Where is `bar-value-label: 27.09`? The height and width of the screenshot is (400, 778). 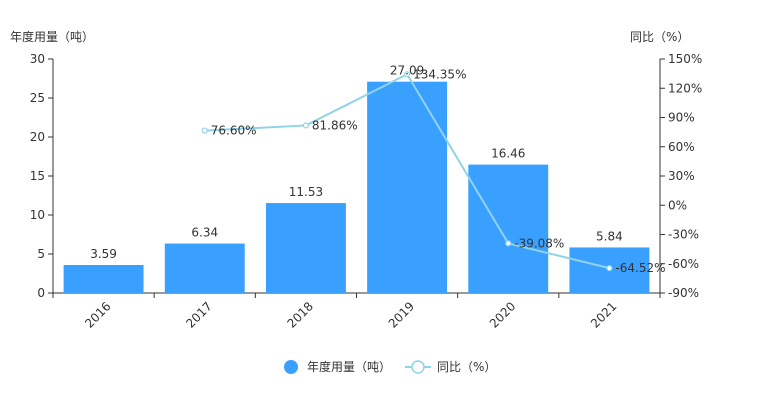
bar-value-label: 27.09 is located at coordinates (407, 71).